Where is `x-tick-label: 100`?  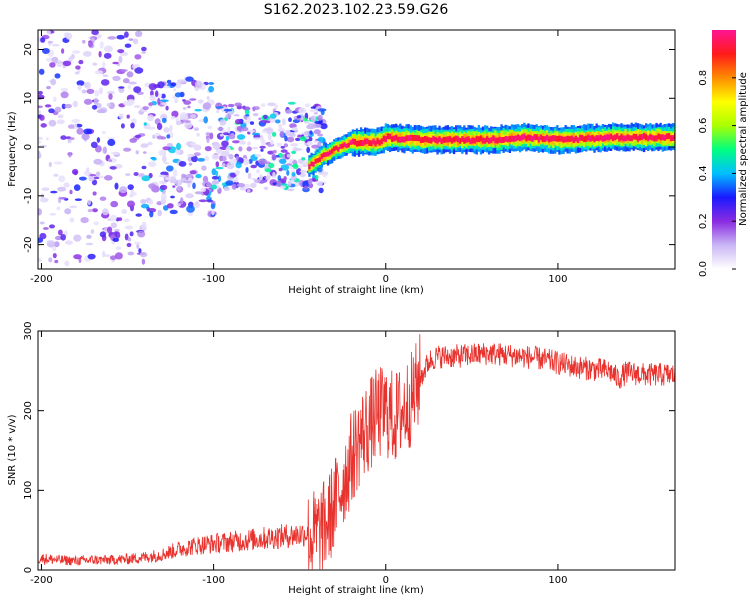 x-tick-label: 100 is located at coordinates (557, 279).